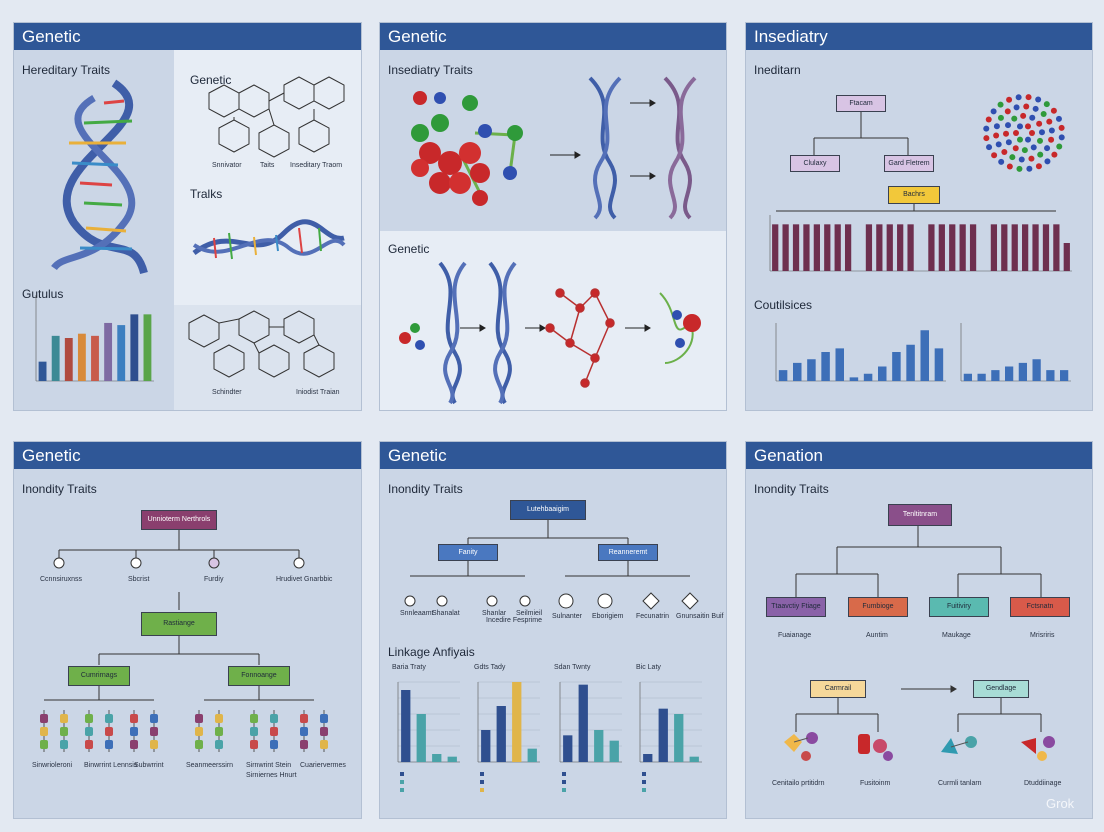 This screenshot has height=832, width=1104. I want to click on tree-connectors, so click(179, 615).